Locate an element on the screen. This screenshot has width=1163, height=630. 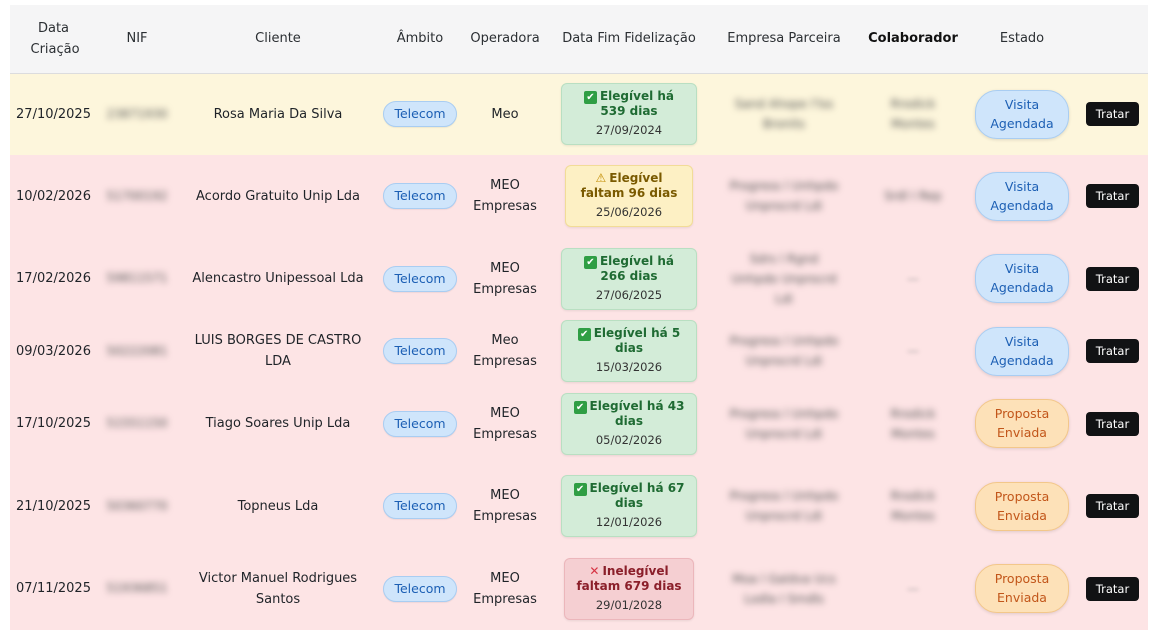
cell-empresa: Sdrs l Rgnd Unhpdo Unprocrd Ldi is located at coordinates (784, 278).